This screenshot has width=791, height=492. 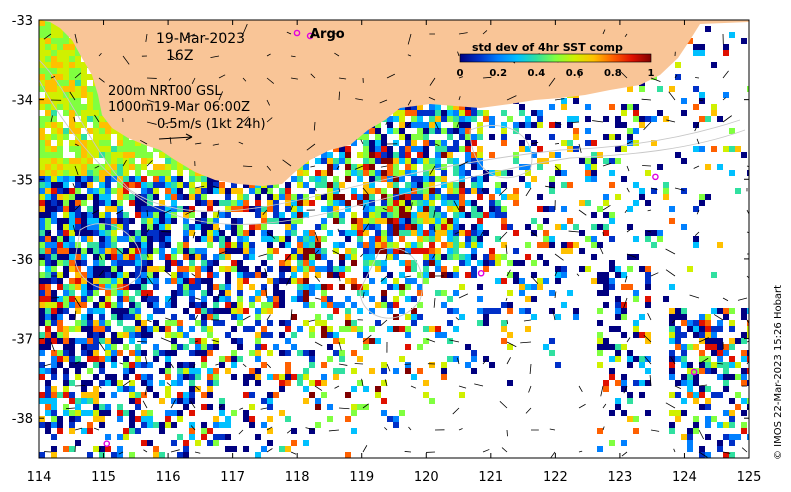 What do you see at coordinates (175, 137) in the screenshot?
I see `current-scale-arrow` at bounding box center [175, 137].